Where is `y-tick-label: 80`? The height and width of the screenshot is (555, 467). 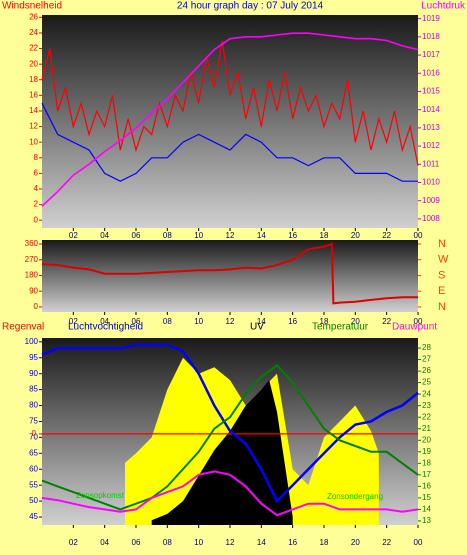
y-tick-label: 80 is located at coordinates (33, 405).